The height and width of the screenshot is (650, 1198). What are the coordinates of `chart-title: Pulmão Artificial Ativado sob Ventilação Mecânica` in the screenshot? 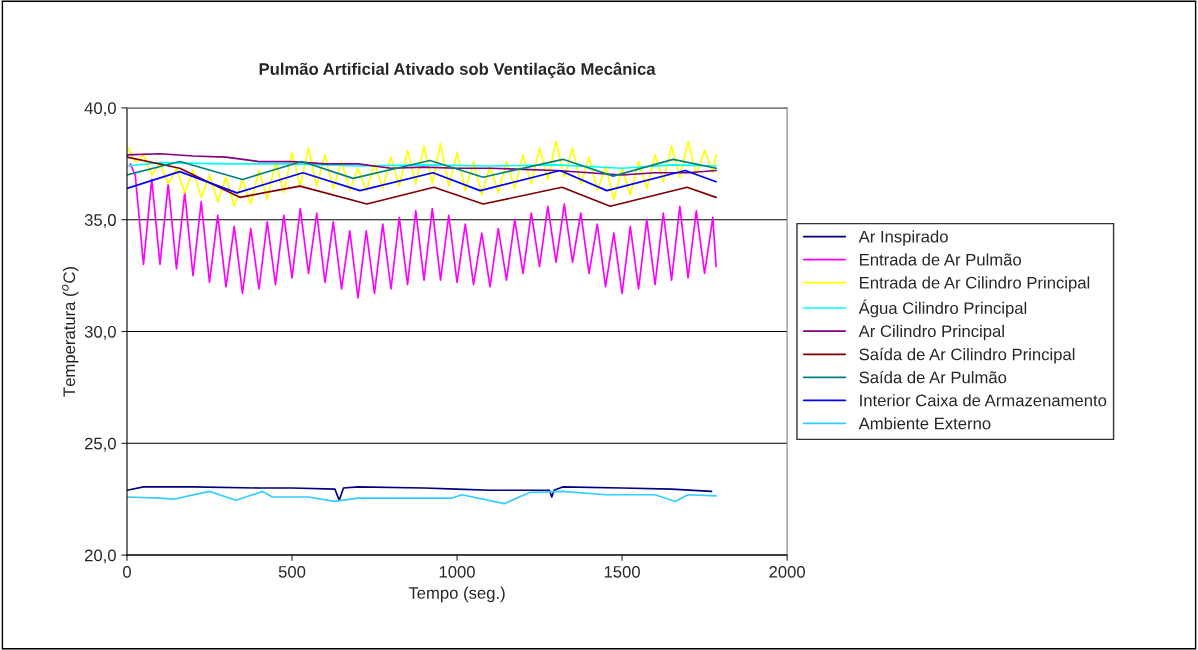 It's located at (457, 70).